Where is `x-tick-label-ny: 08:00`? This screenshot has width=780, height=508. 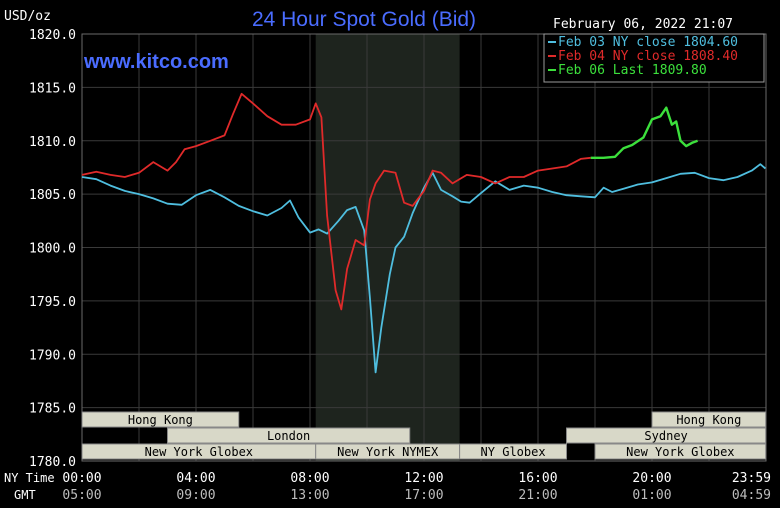 x-tick-label-ny: 08:00 is located at coordinates (309, 478).